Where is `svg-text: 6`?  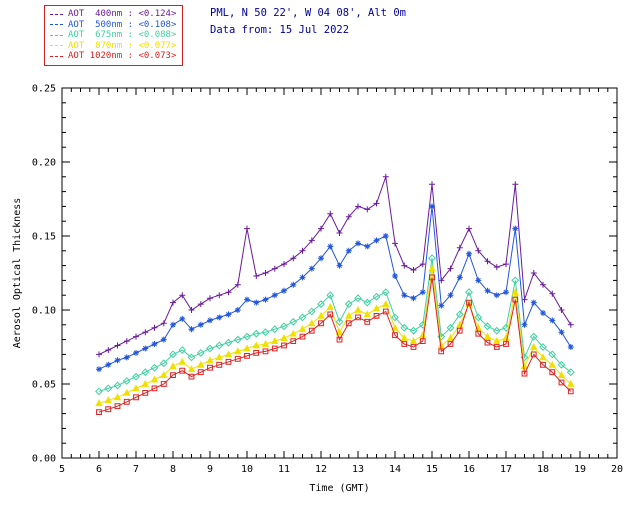
svg-text: 6 is located at coordinates (99, 469).